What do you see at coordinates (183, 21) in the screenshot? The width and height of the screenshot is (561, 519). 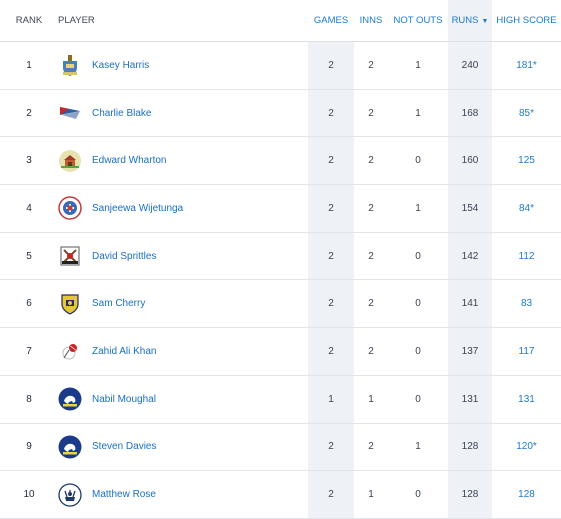 I see `header-player: PLAYER` at bounding box center [183, 21].